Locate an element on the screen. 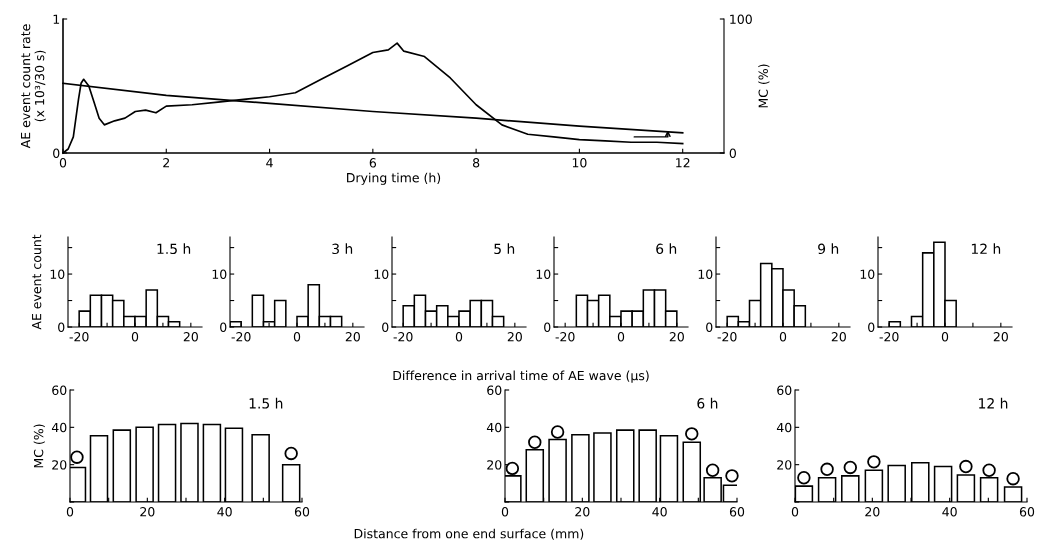  x-axis-title: Drying time (h) is located at coordinates (394, 178).